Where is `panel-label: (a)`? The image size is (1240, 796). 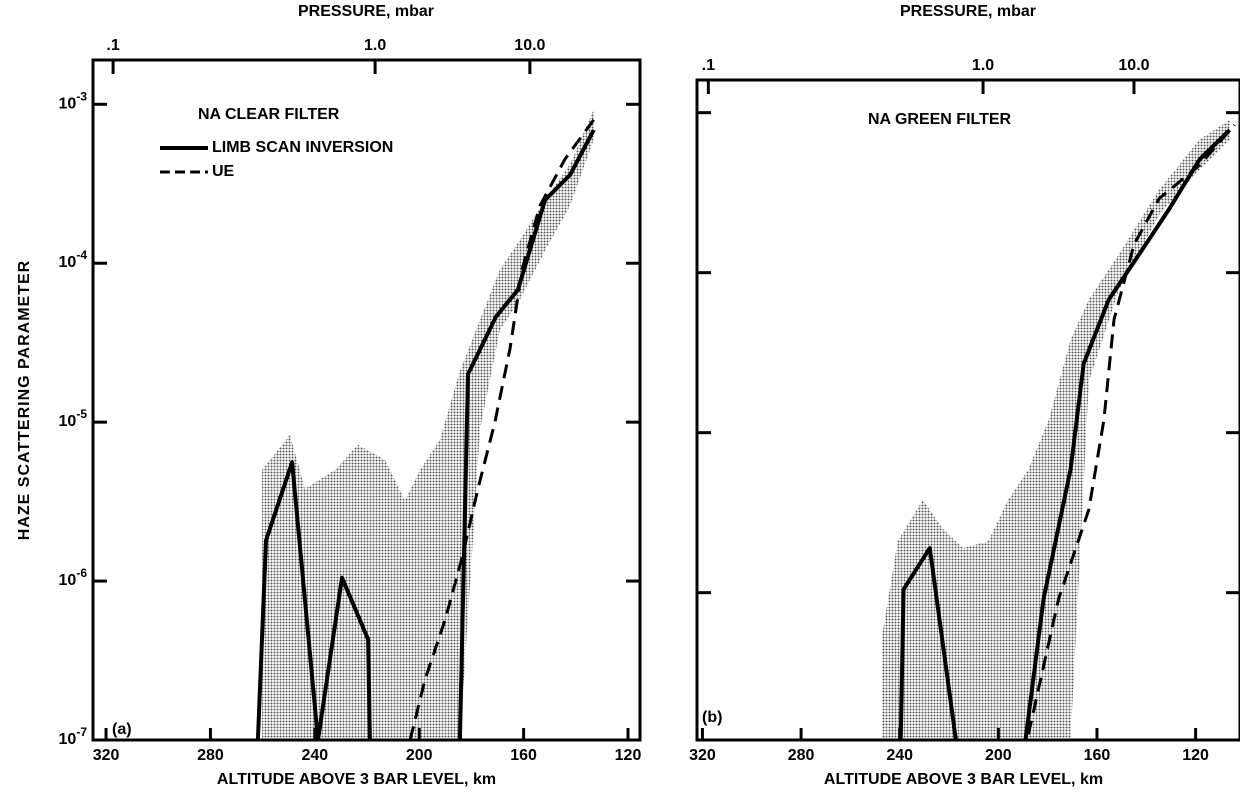 panel-label: (a) is located at coordinates (122, 729).